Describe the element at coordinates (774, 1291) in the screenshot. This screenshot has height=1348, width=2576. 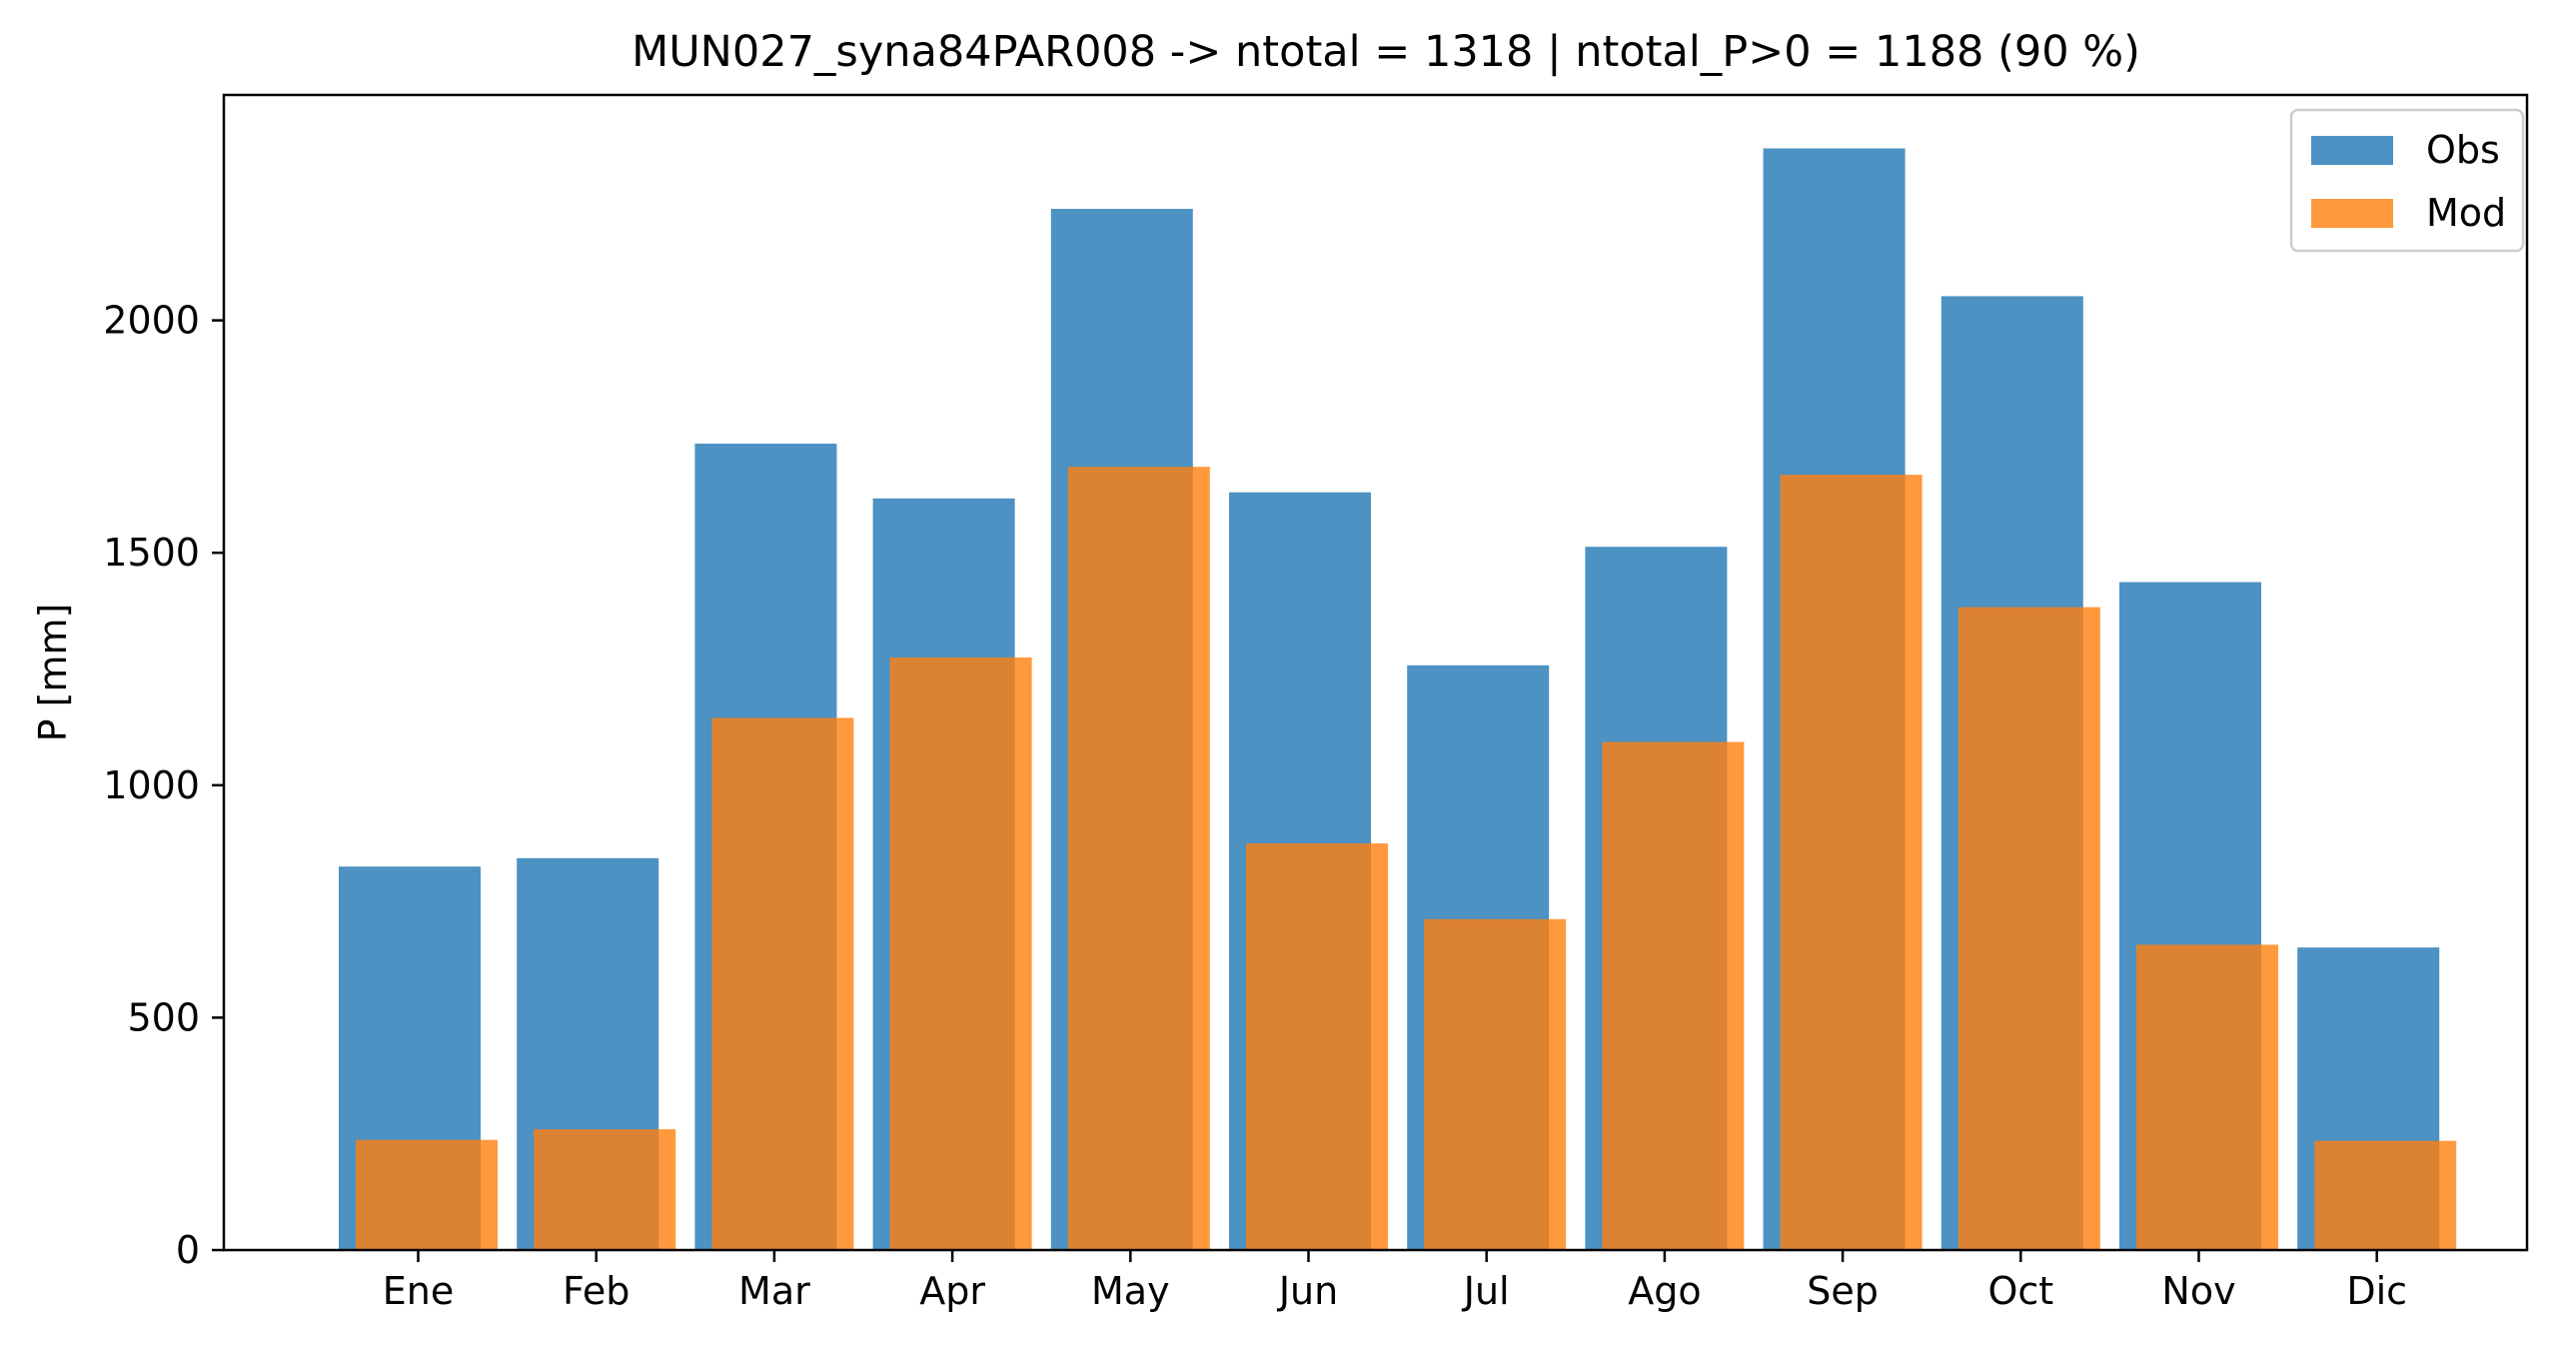
I see `x-tick-label-mar: Mar` at that location.